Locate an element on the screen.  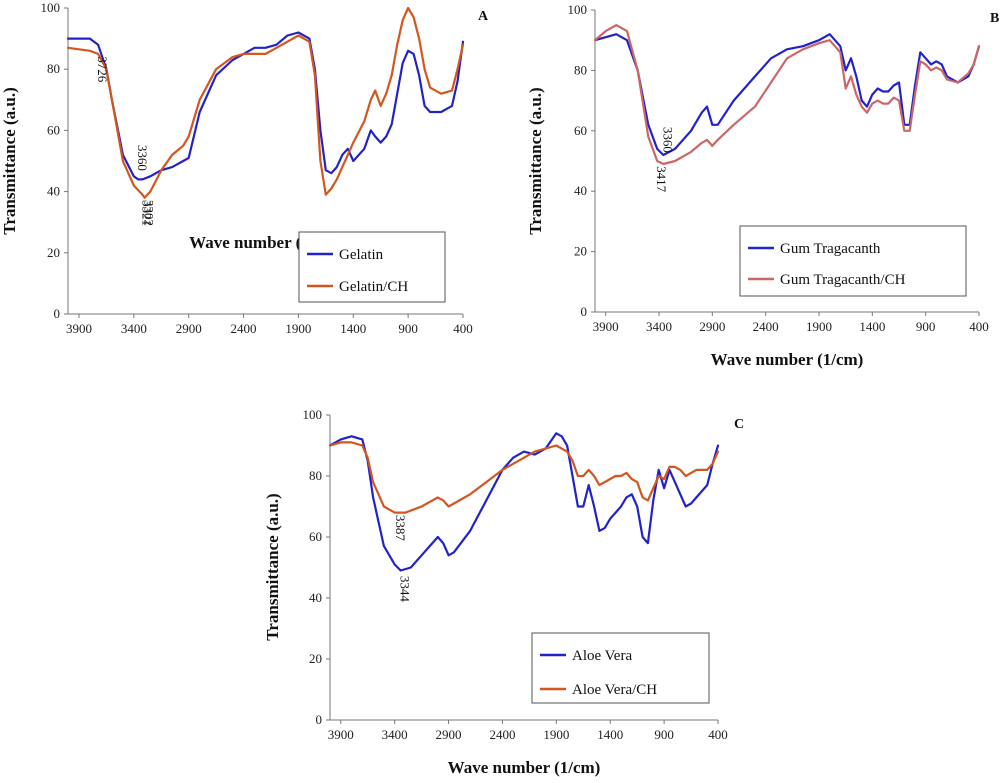
peak-annotation: 3726 is located at coordinates (102, 69).